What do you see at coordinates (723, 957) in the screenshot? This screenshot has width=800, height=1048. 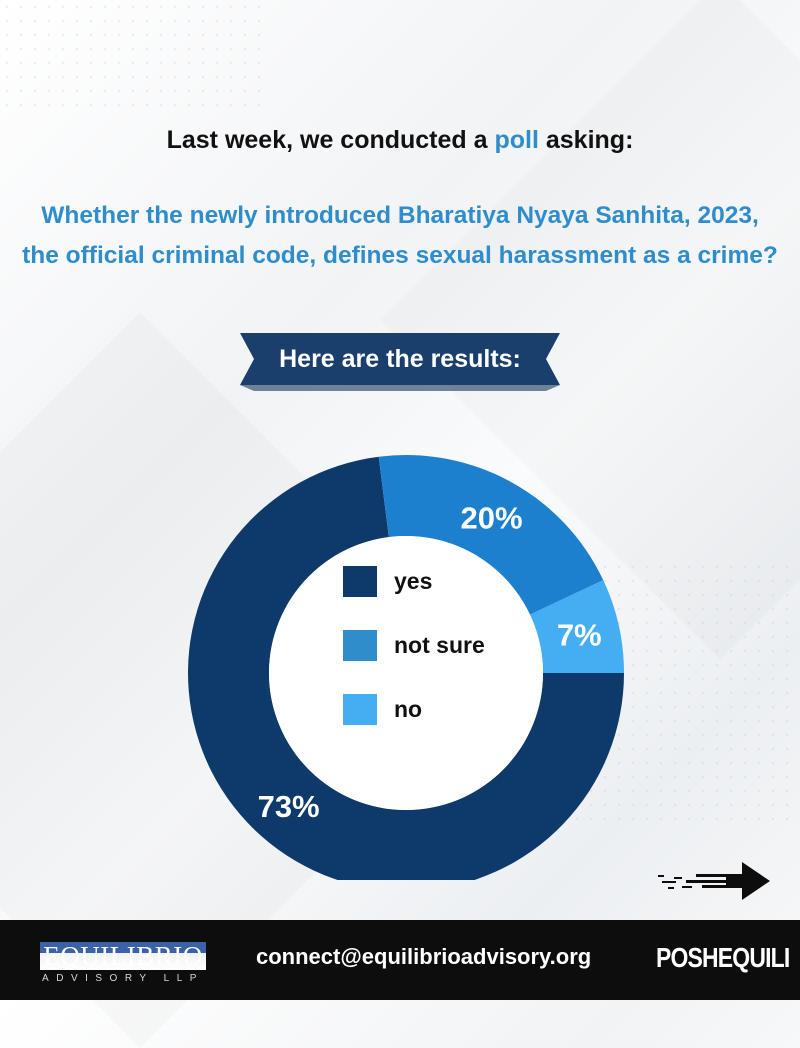 I see `poshequili-logo: POSHEQUILI` at bounding box center [723, 957].